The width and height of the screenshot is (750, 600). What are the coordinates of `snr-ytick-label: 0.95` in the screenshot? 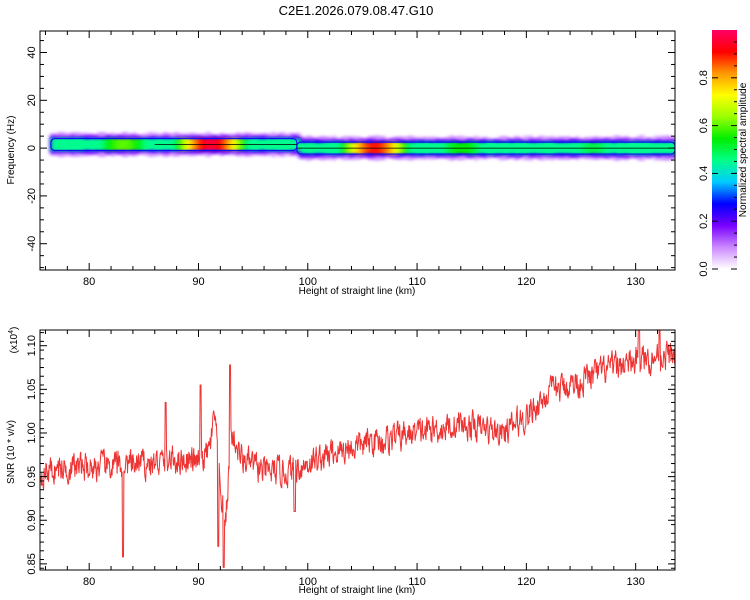 It's located at (32, 476).